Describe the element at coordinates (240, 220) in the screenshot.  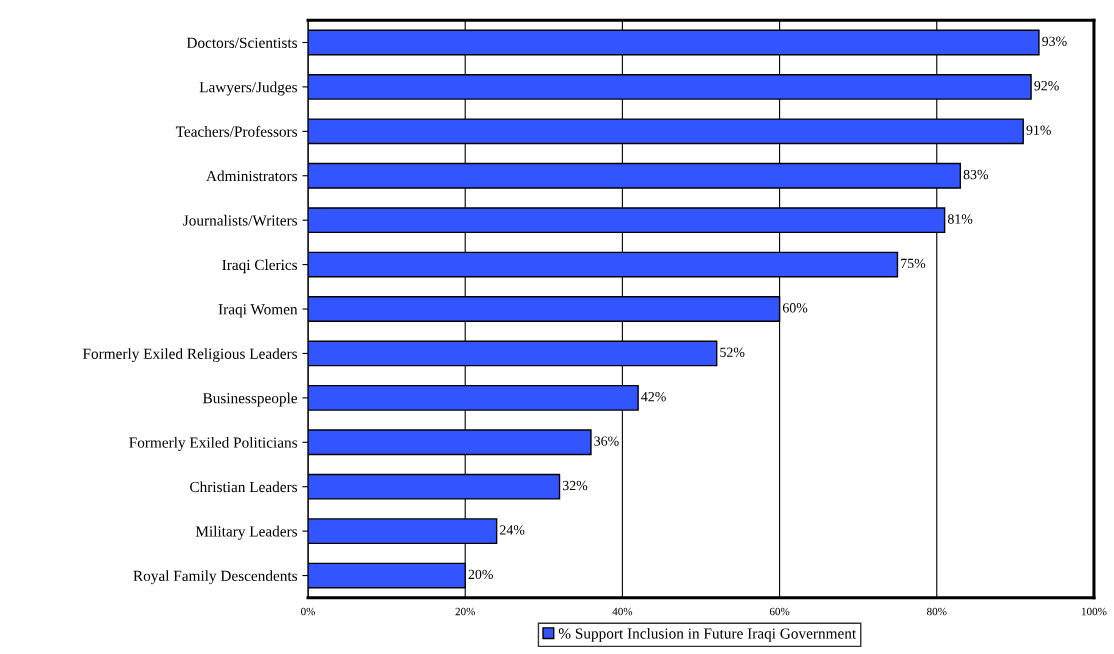
I see `y-tick-label: Journalists/Writers` at that location.